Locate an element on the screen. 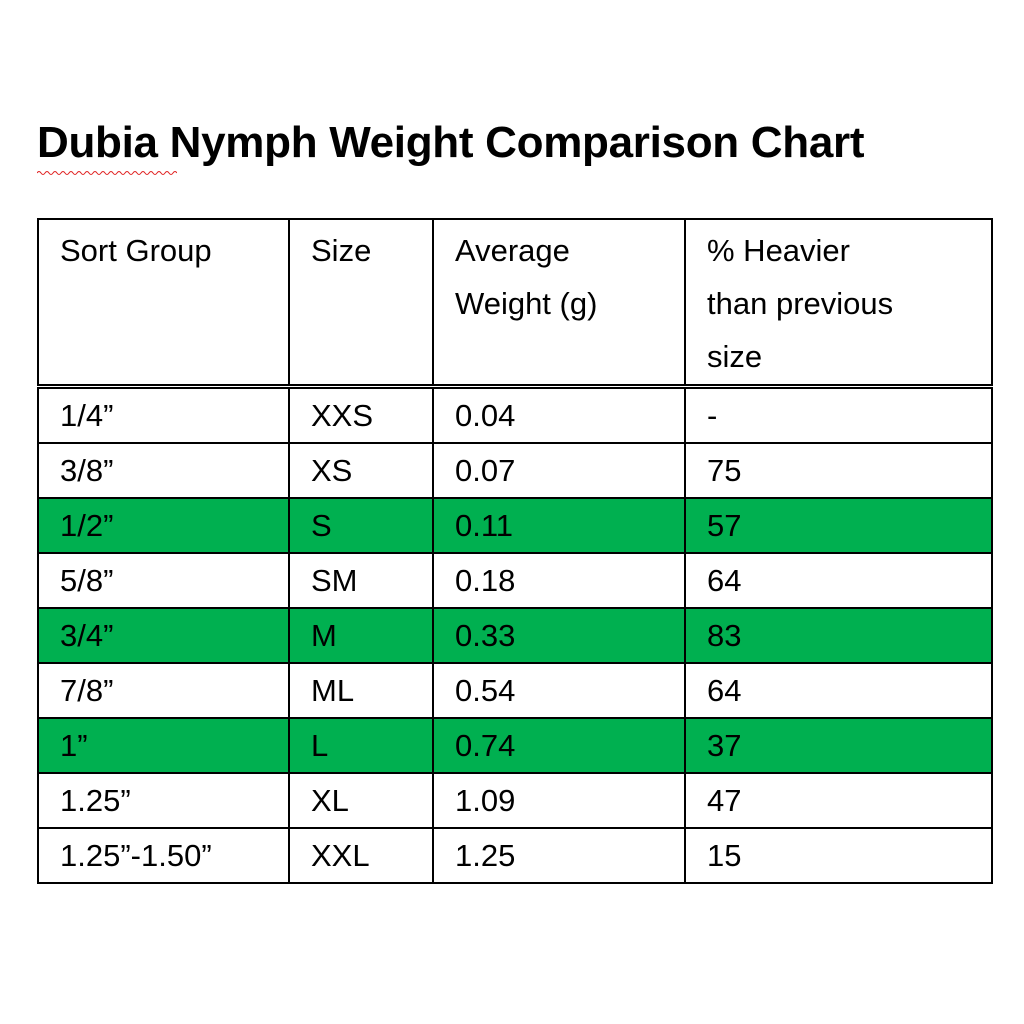 This screenshot has height=1024, width=1024. header-line: % Heavier is located at coordinates (778, 250).